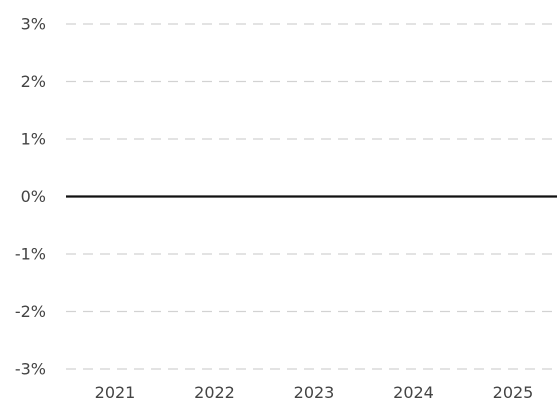  What do you see at coordinates (214, 392) in the screenshot?
I see `x-tick-label: 2022` at bounding box center [214, 392].